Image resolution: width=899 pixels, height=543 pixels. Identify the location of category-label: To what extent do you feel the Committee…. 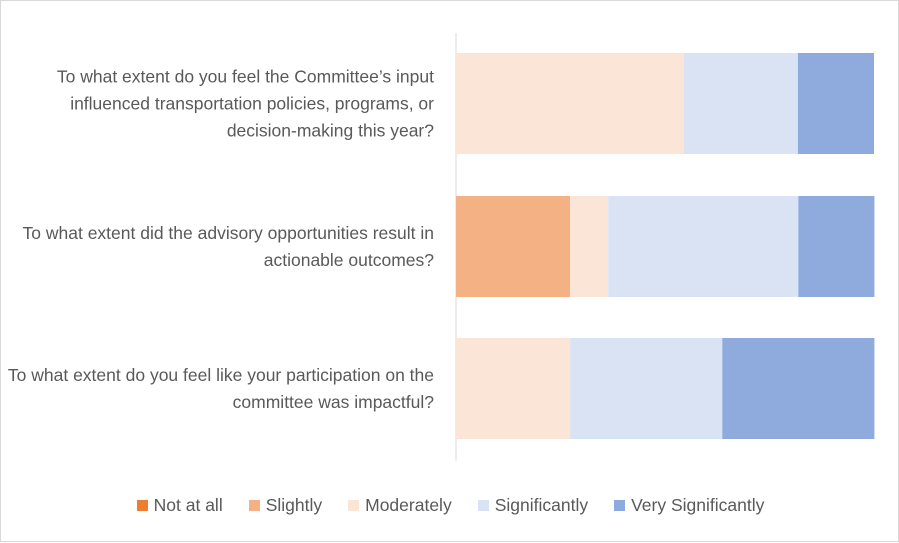
(245, 103).